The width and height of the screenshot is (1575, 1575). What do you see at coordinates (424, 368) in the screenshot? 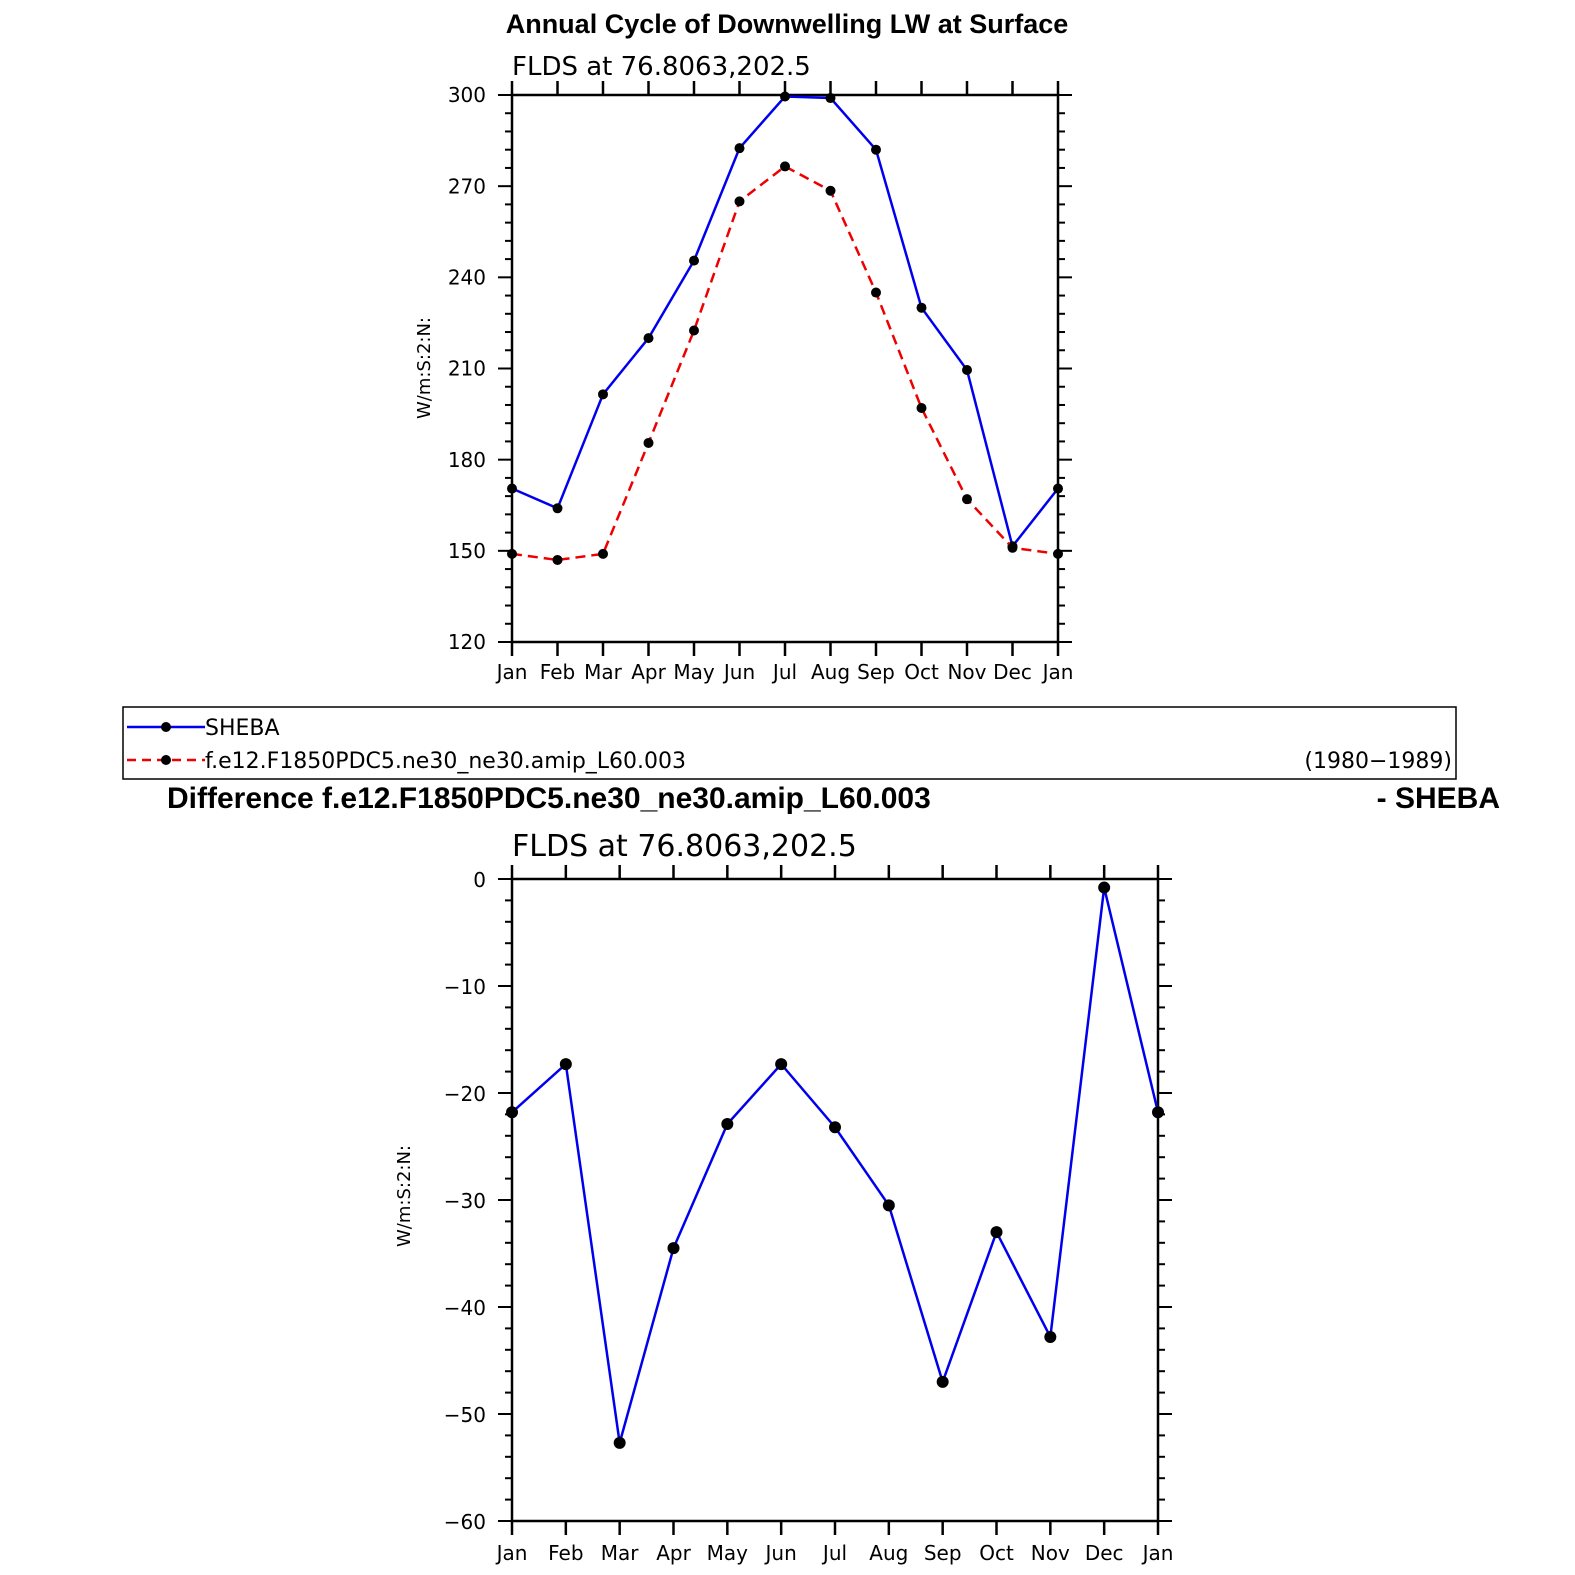
I see `chart1-y-axis-label: W/m:S:2:N:` at bounding box center [424, 368].